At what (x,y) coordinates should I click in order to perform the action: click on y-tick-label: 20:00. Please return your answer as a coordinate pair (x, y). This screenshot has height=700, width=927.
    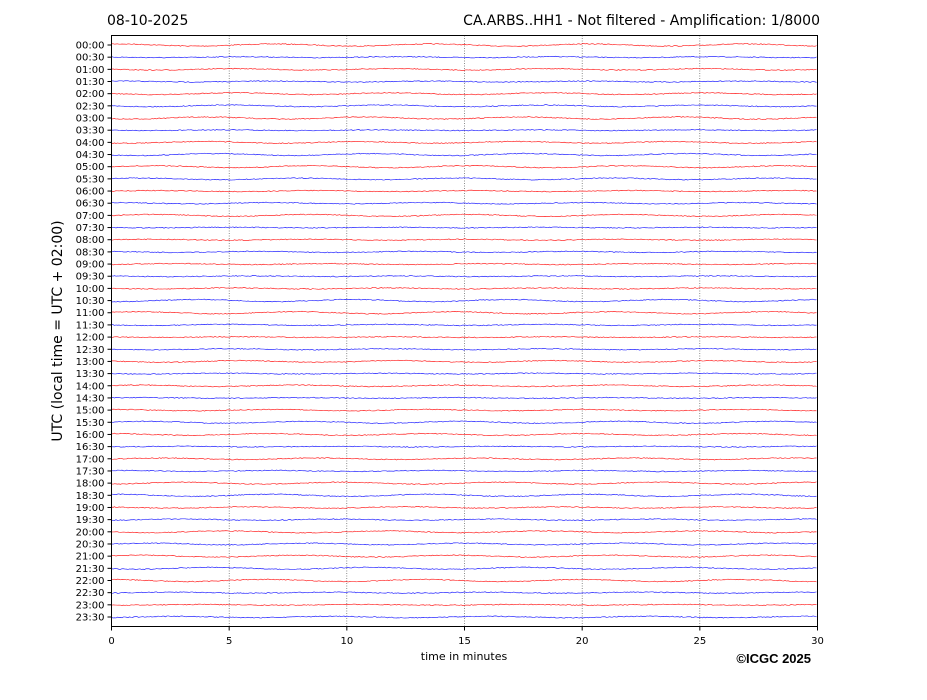
    Looking at the image, I should click on (90, 532).